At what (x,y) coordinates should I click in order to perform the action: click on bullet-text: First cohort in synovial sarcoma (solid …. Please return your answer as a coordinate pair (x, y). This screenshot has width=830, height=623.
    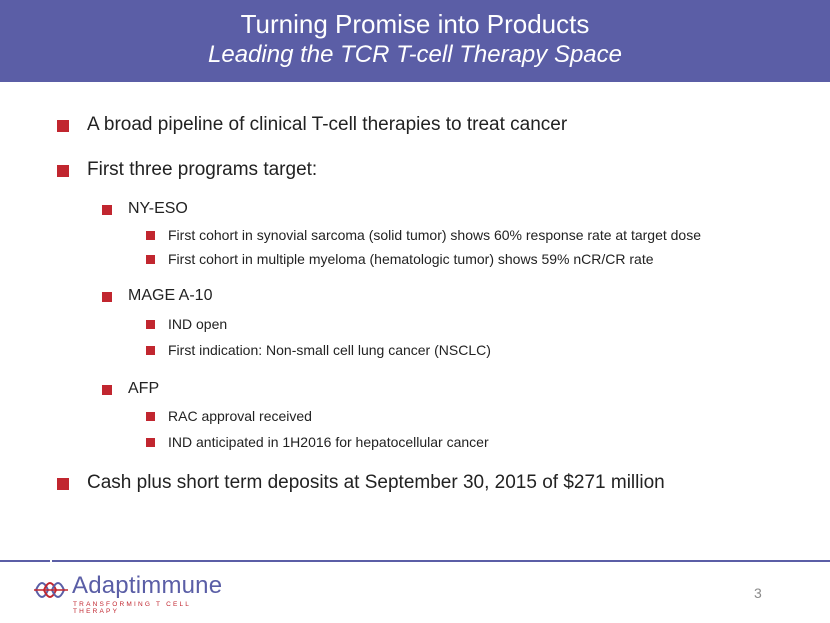
    Looking at the image, I should click on (435, 235).